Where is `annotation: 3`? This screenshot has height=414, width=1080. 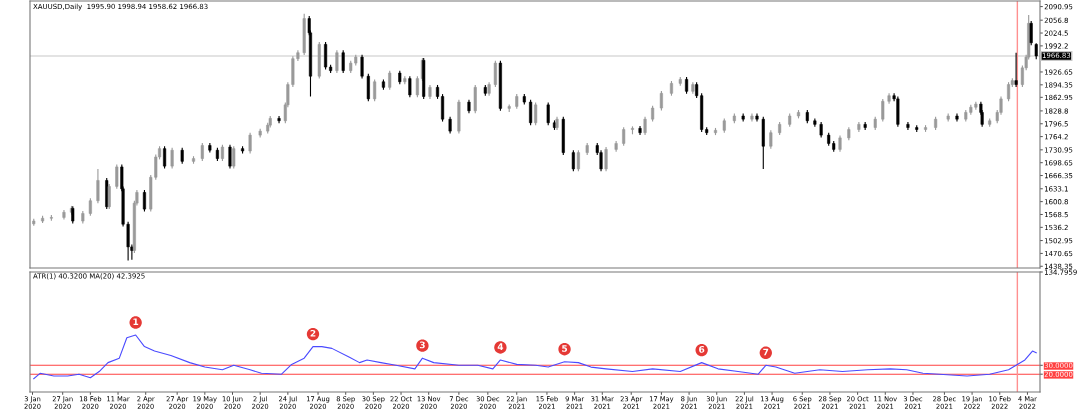 annotation: 3 is located at coordinates (422, 345).